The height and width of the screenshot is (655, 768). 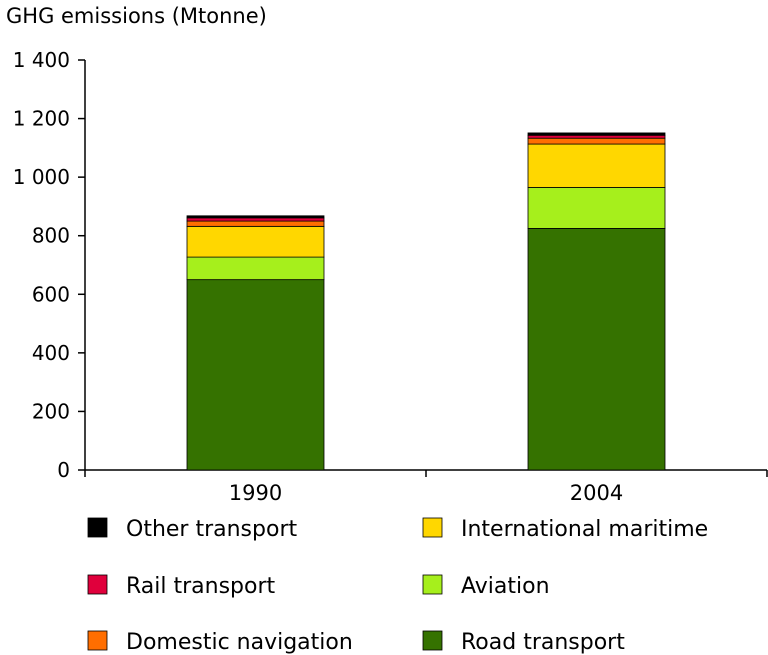 What do you see at coordinates (255, 223) in the screenshot?
I see `bar-domestic-navigation-1990` at bounding box center [255, 223].